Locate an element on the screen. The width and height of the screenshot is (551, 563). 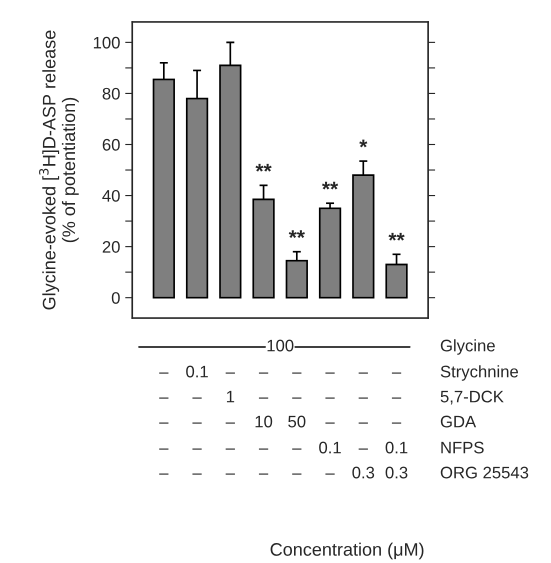
y-tick-label: 80 is located at coordinates (111, 94).